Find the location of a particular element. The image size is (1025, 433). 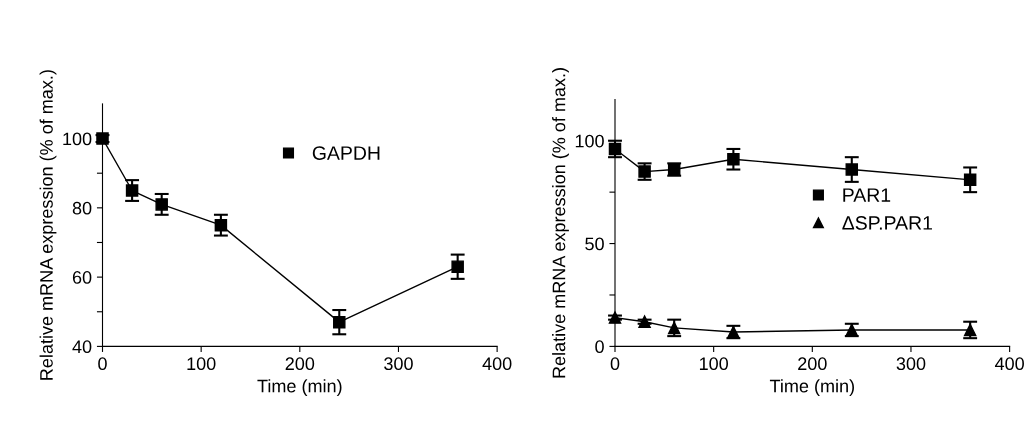

y-tick-label: 50 is located at coordinates (594, 244).